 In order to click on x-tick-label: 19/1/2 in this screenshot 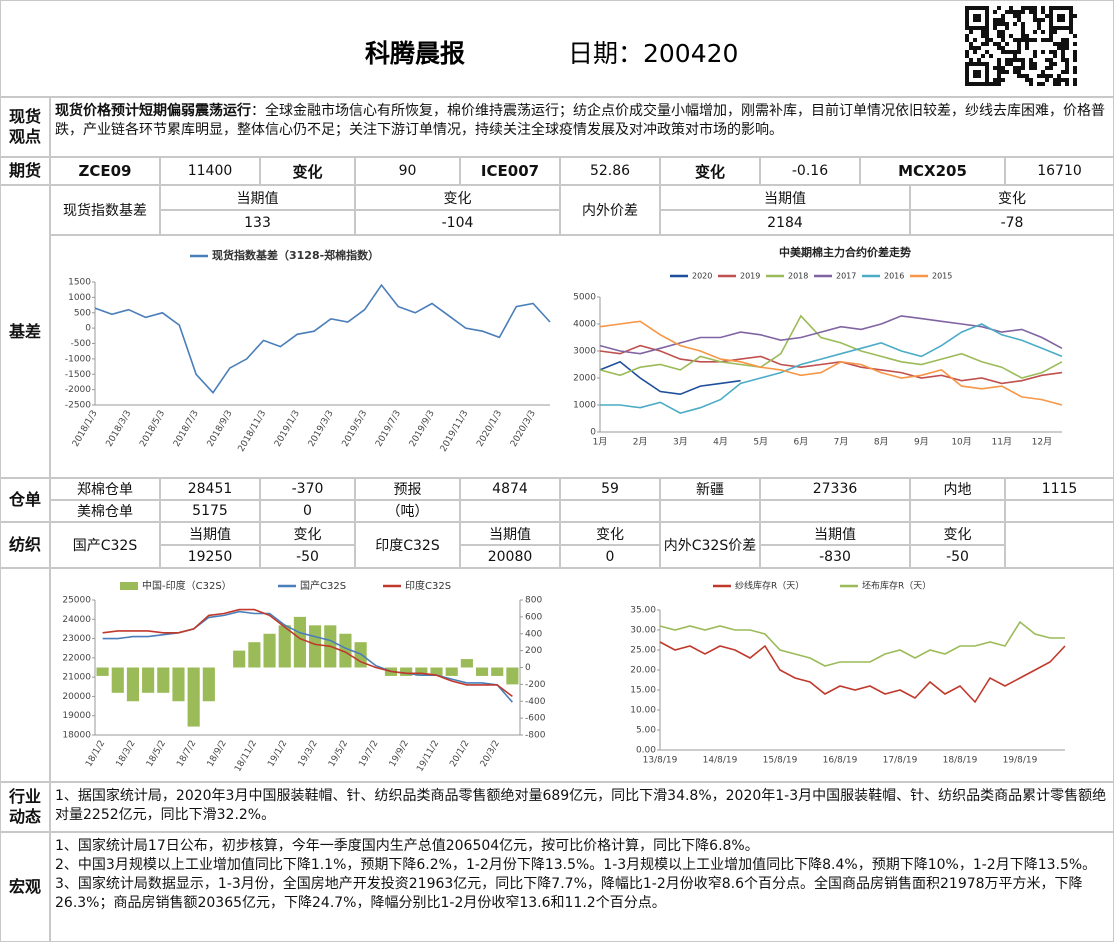, I will do `click(277, 754)`.